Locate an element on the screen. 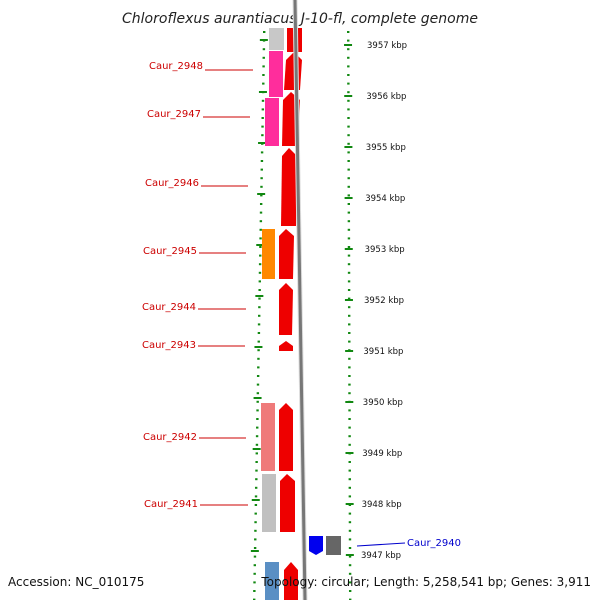 Image resolution: width=600 pixels, height=600 pixels. scale-label: 3953 kbp is located at coordinates (385, 250).